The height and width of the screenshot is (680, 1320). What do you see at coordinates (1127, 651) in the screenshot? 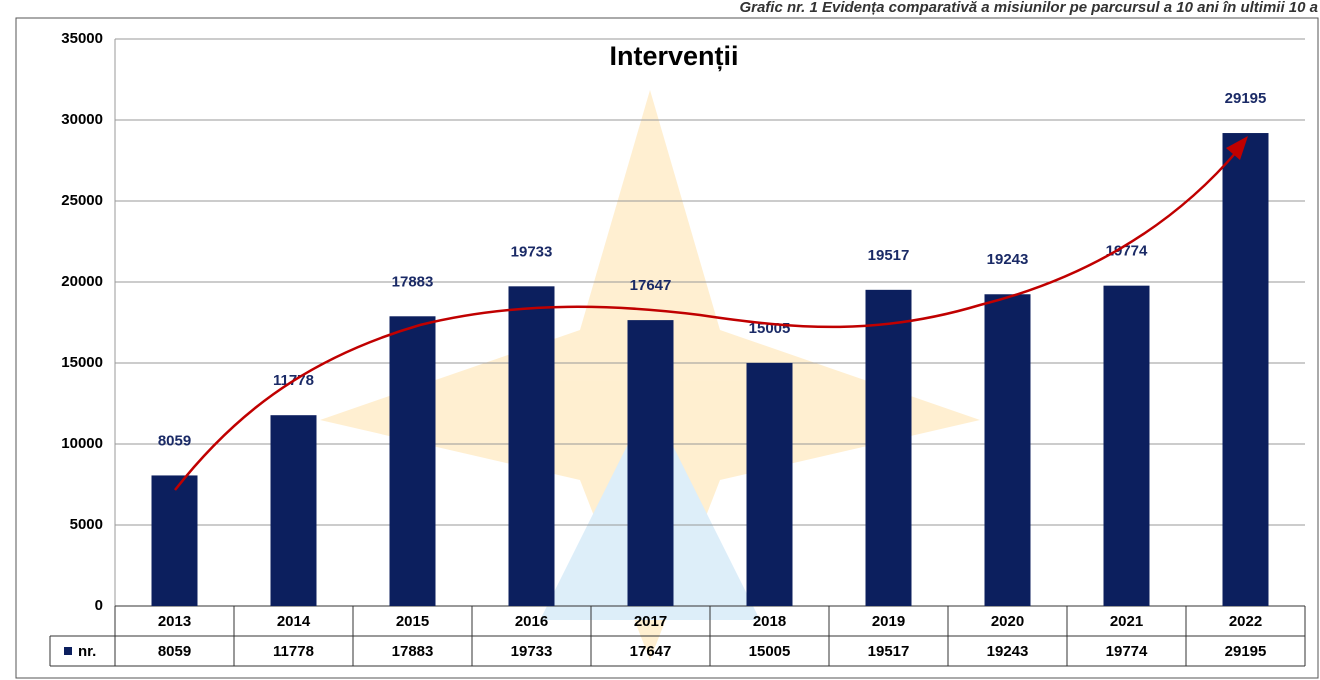
I see `table-value: 19774` at bounding box center [1127, 651].